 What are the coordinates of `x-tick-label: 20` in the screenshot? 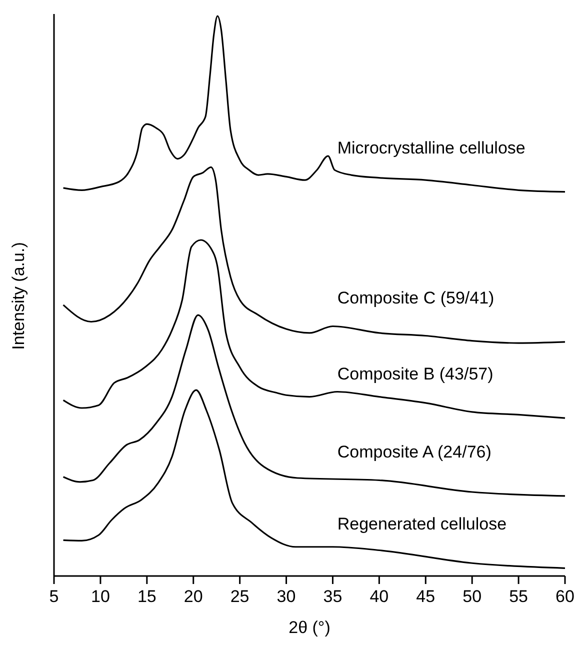 It's located at (193, 596).